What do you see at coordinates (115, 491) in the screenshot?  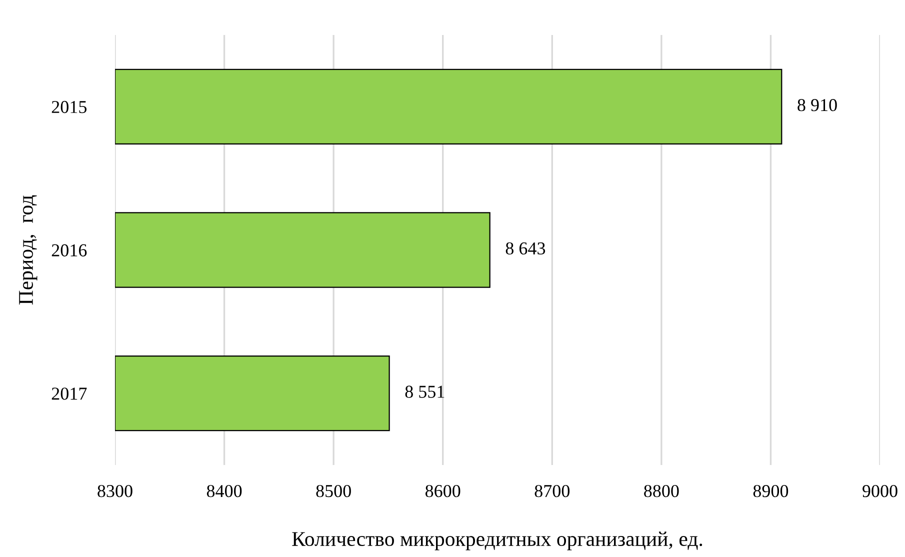 I see `x-tick-label: 8300` at bounding box center [115, 491].